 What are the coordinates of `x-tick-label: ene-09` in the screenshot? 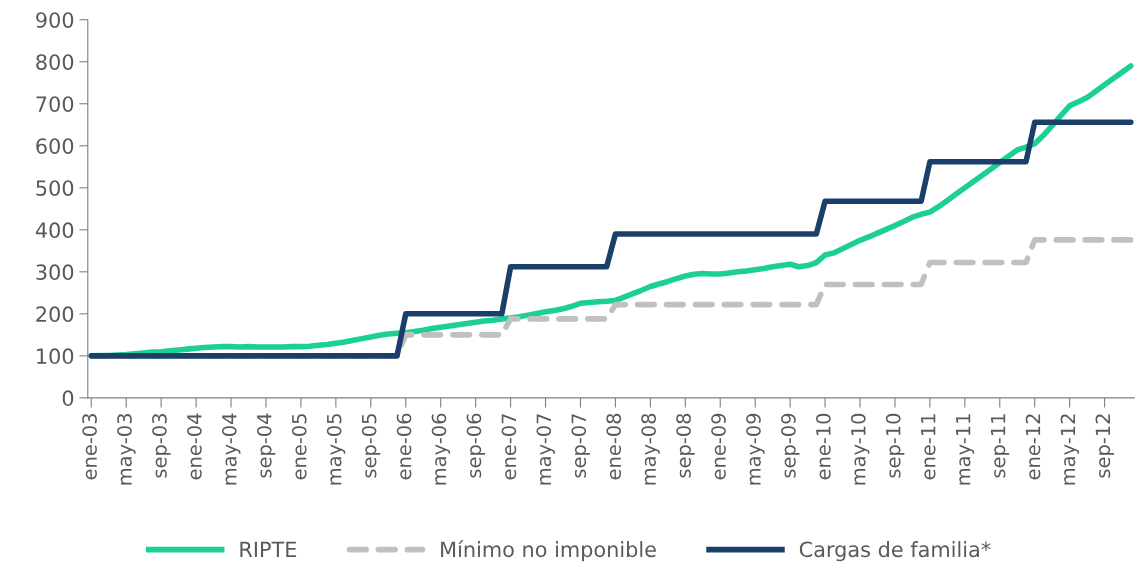 It's located at (718, 446).